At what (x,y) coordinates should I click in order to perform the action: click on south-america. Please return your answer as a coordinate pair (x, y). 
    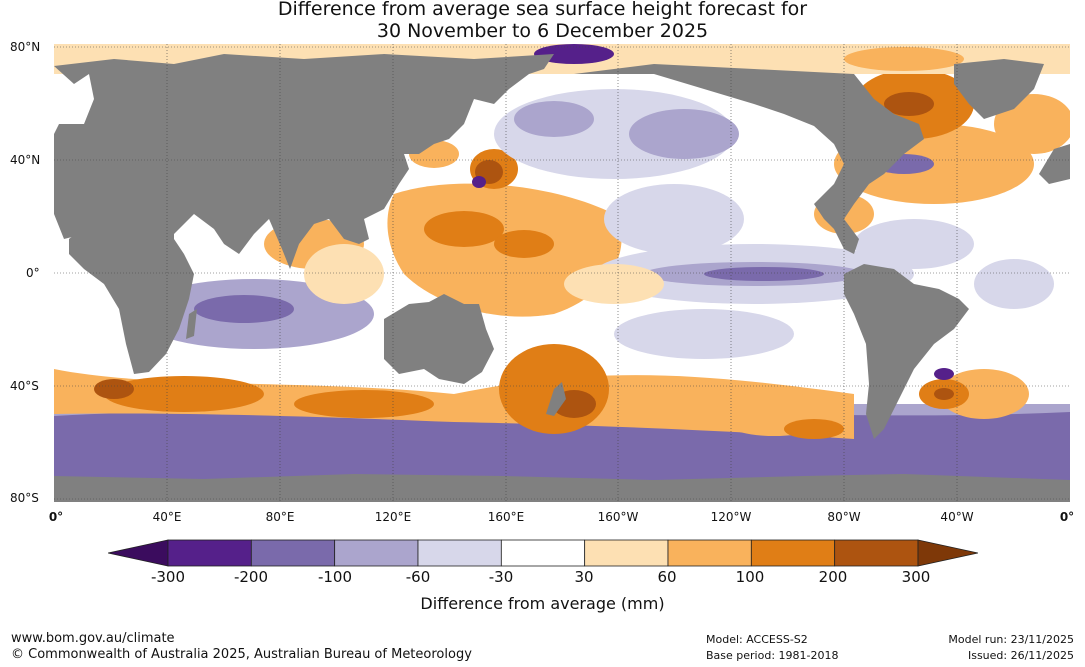
    Looking at the image, I should click on (906, 351).